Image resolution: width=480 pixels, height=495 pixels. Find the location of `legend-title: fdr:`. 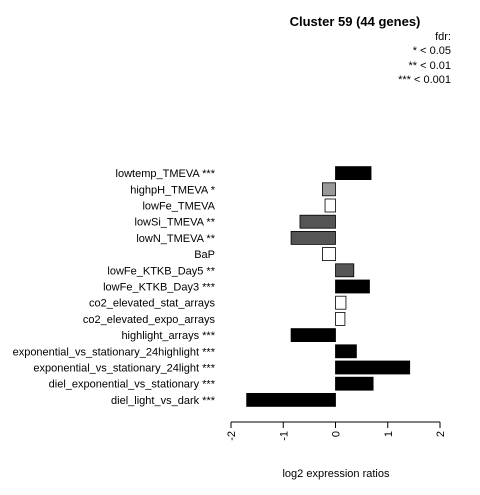

legend-title: fdr: is located at coordinates (443, 37).